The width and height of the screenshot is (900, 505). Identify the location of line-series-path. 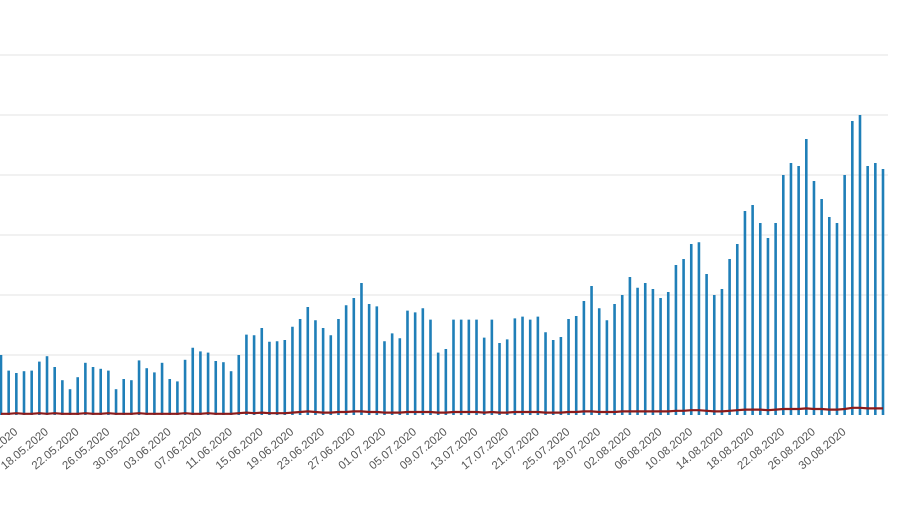
(442, 410).